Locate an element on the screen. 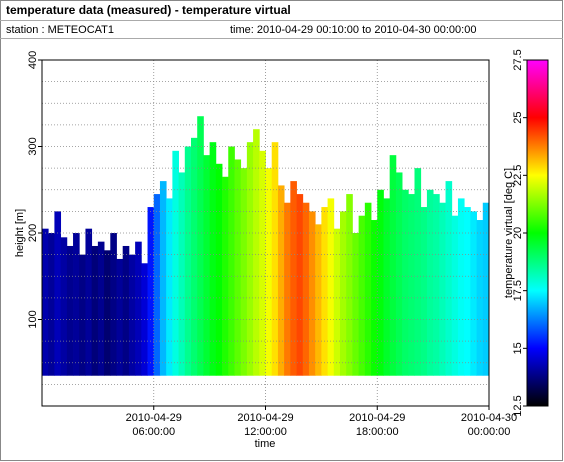  colorbar-tick-label: 12.5 is located at coordinates (518, 405).